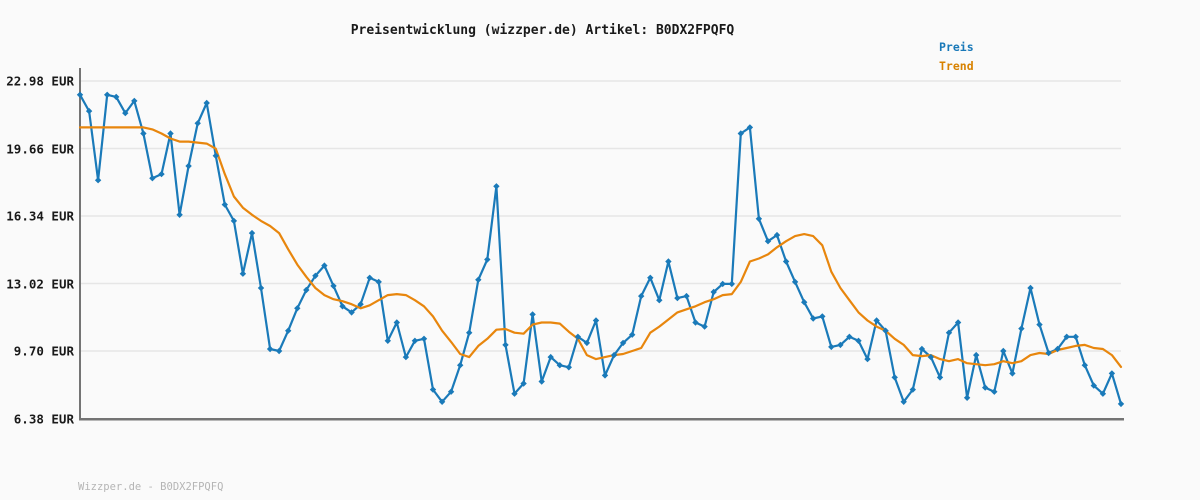  Describe the element at coordinates (151, 487) in the screenshot. I see `watermark: Wizzper.de - B0DX2FPQFQ` at that location.